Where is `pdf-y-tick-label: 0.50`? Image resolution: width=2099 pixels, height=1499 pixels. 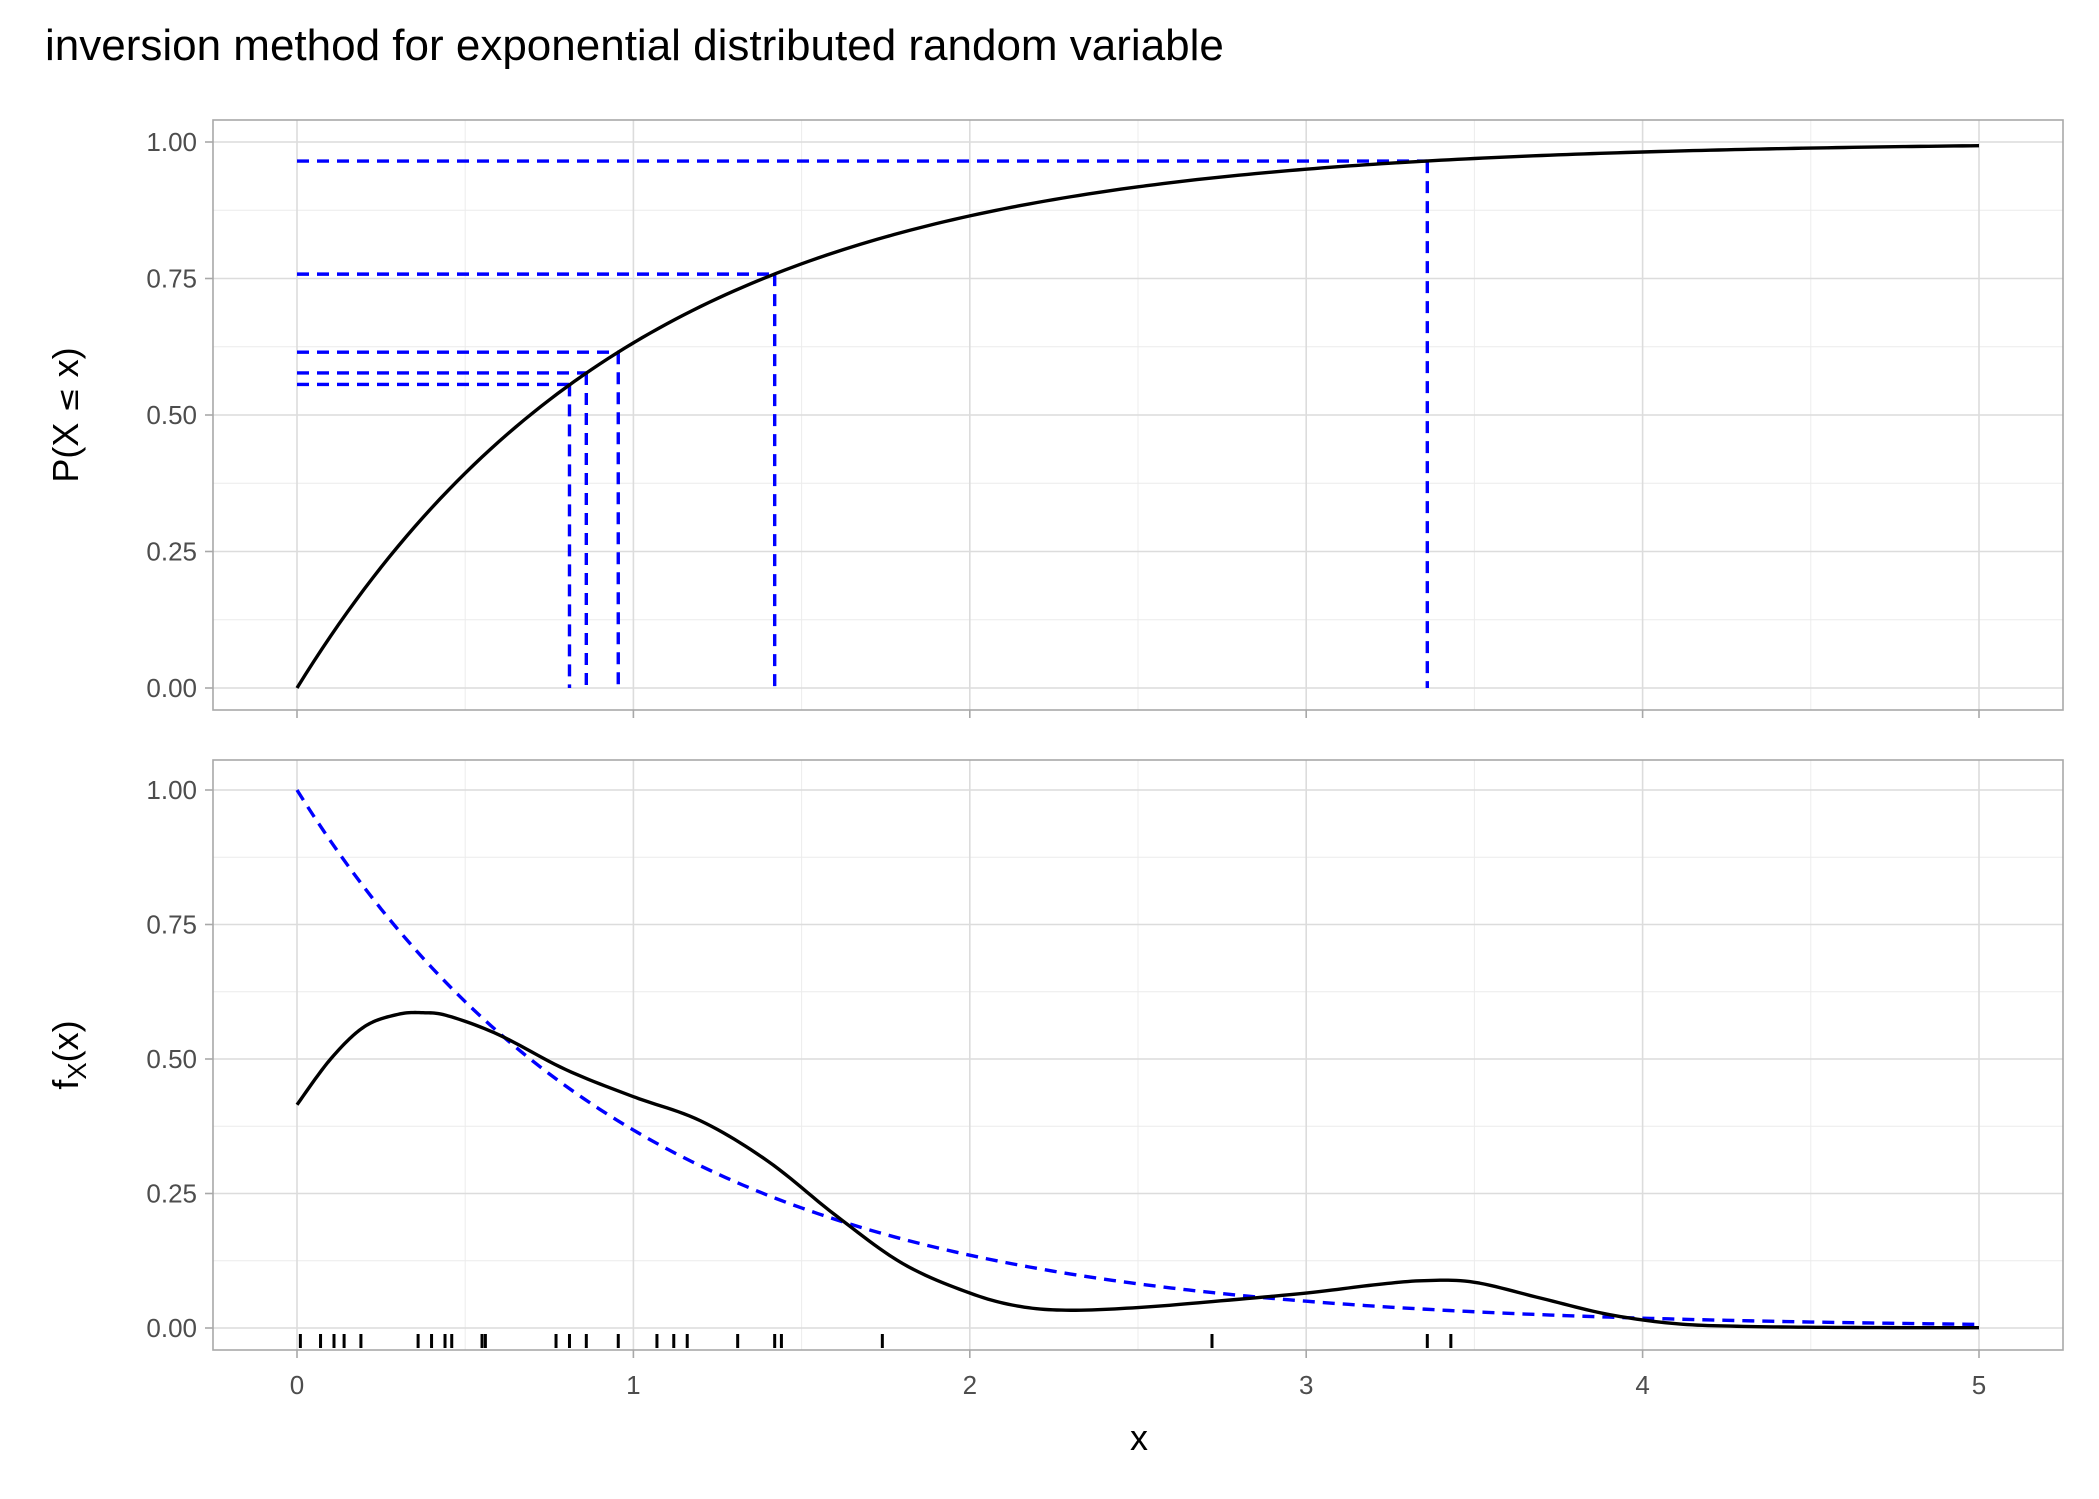
pdf-y-tick-label: 0.50 is located at coordinates (171, 1059).